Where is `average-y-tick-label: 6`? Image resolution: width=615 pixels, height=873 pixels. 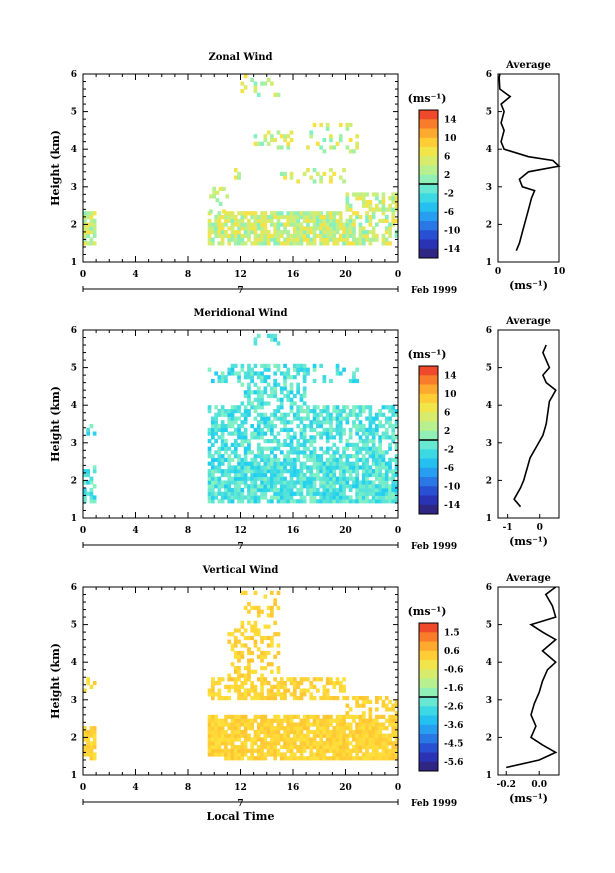 average-y-tick-label: 6 is located at coordinates (489, 588).